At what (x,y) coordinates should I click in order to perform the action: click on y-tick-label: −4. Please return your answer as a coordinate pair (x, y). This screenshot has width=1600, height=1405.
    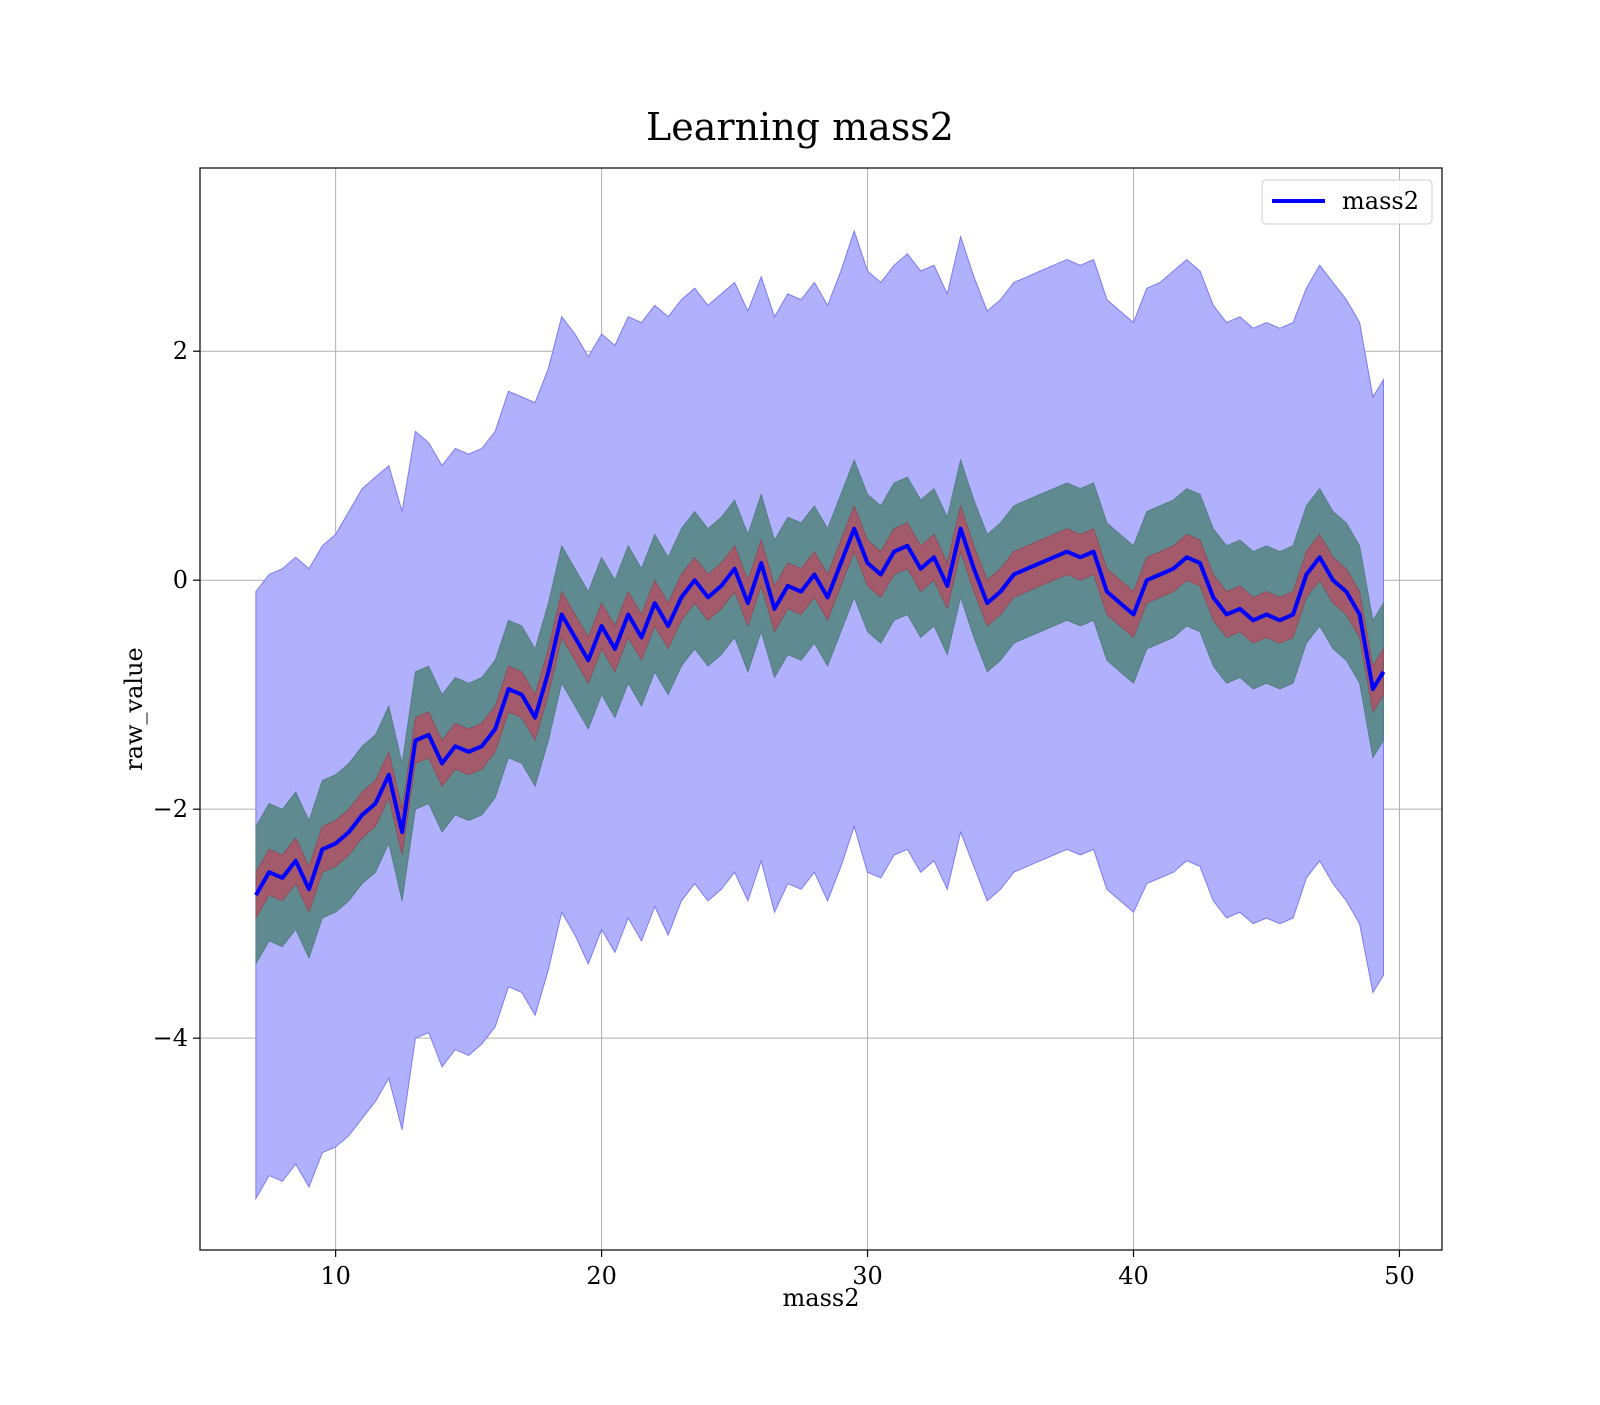
    Looking at the image, I should click on (170, 1038).